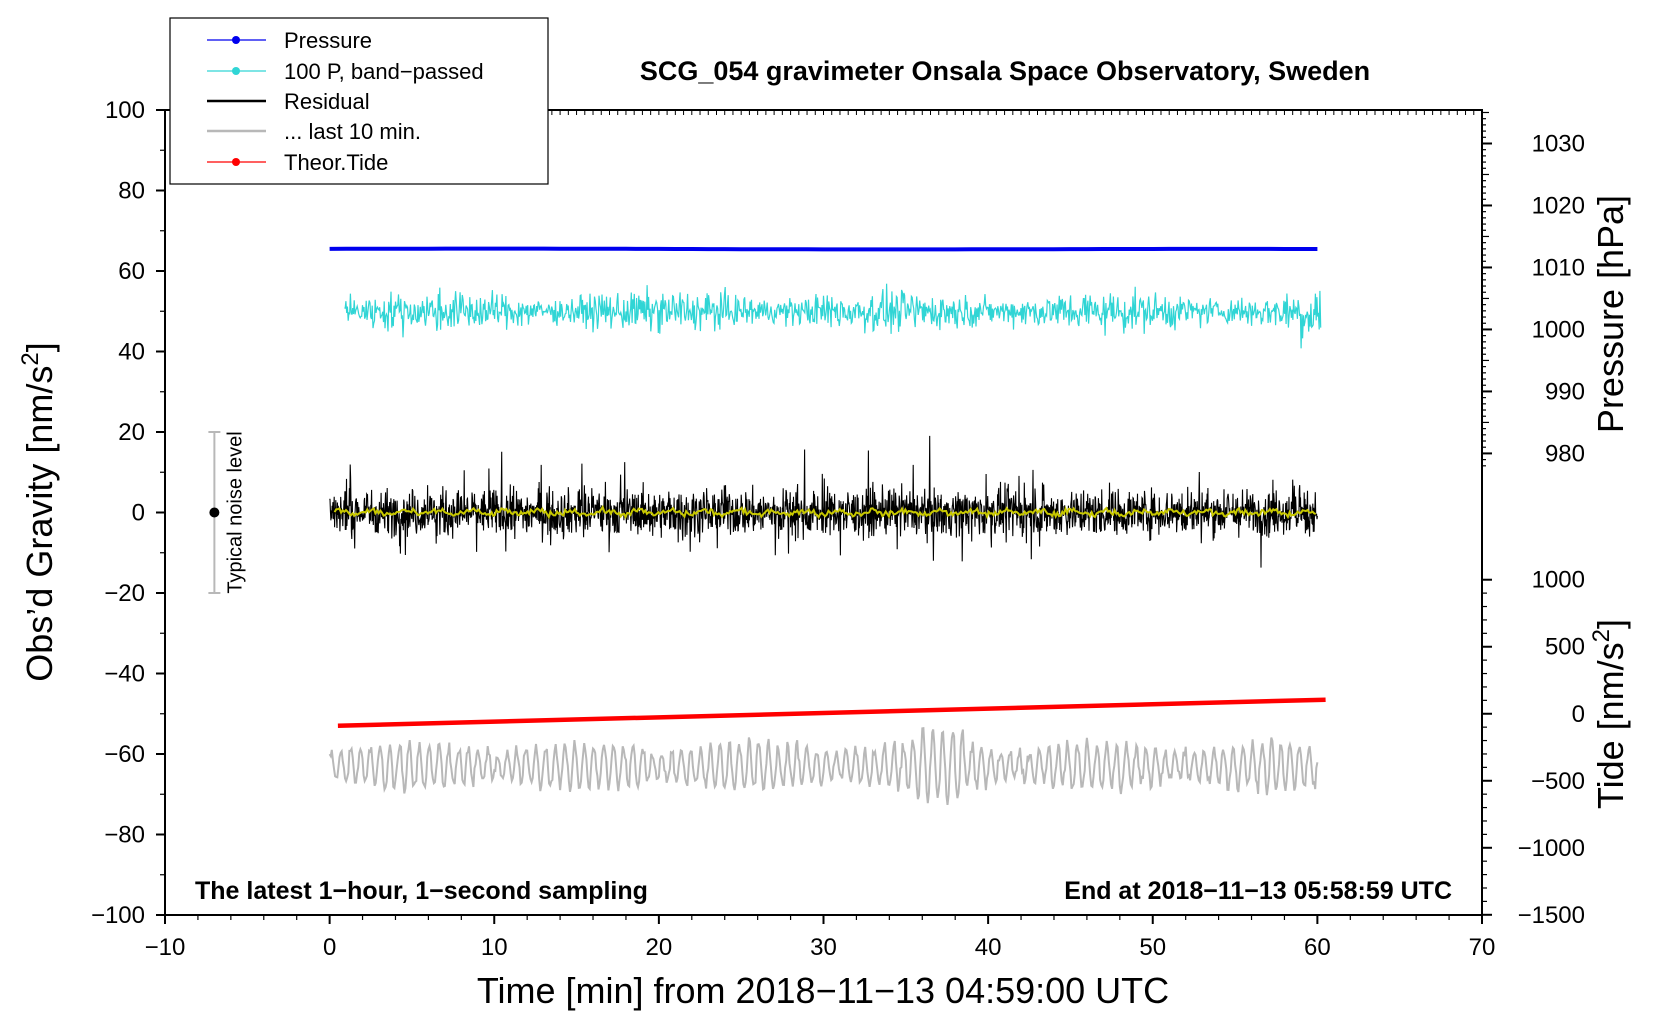 This screenshot has height=1020, width=1660. What do you see at coordinates (128, 513) in the screenshot?
I see `y-axis-gravity: −100 −80 −60 −40 −20 0 20 40 60 80 100` at bounding box center [128, 513].